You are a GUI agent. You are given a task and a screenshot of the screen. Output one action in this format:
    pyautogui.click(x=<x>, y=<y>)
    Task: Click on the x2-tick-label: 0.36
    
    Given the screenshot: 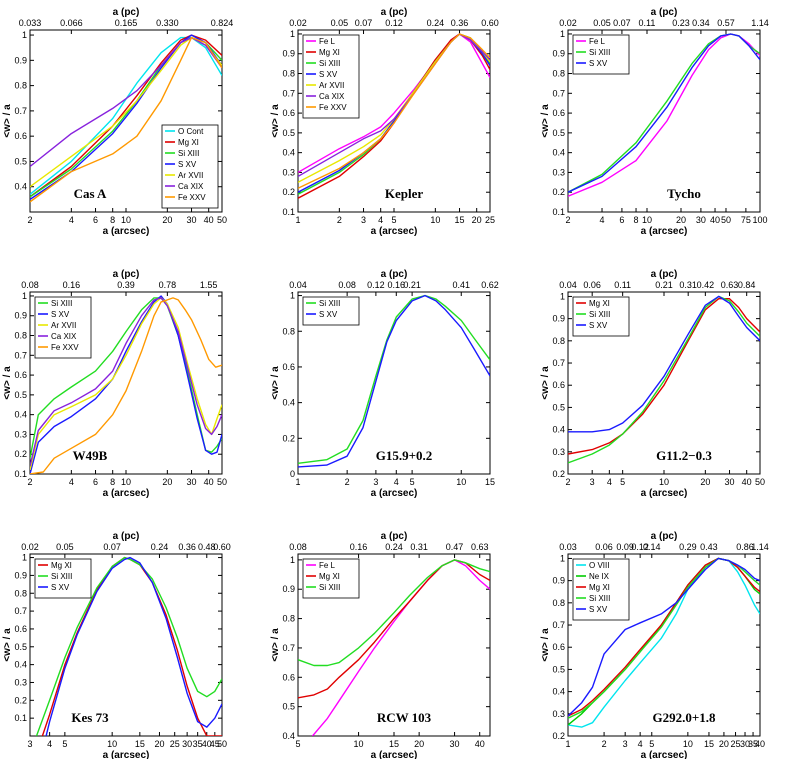 What is the action you would take?
    pyautogui.click(x=187, y=547)
    